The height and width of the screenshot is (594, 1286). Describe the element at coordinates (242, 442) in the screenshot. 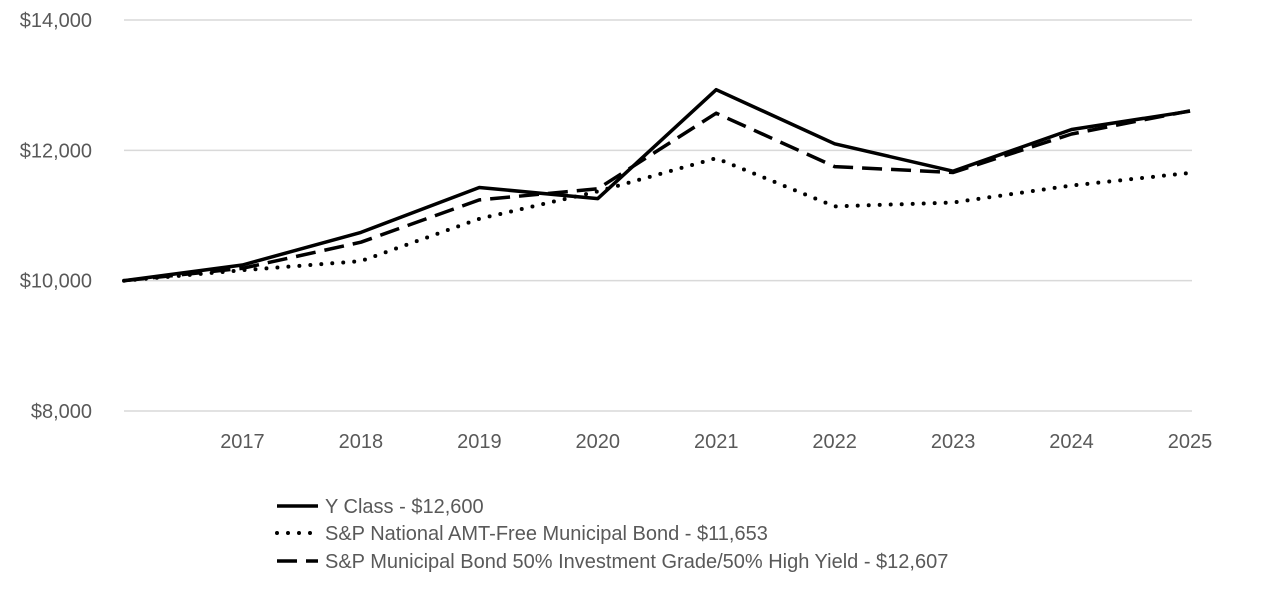

I see `x-tick-label: 2017` at that location.